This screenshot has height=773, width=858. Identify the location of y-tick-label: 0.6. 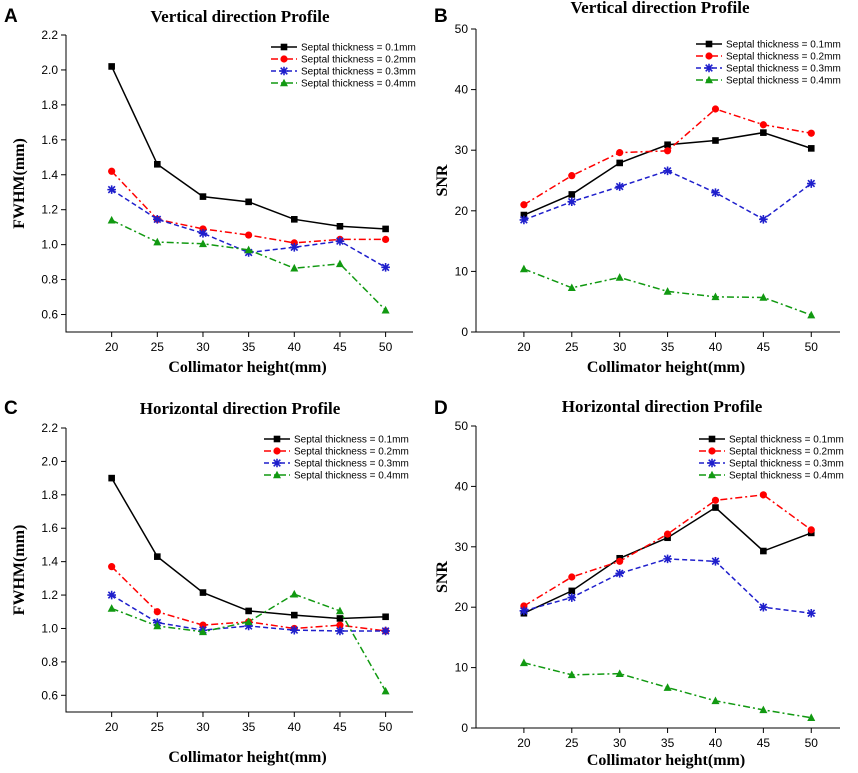
(49, 315).